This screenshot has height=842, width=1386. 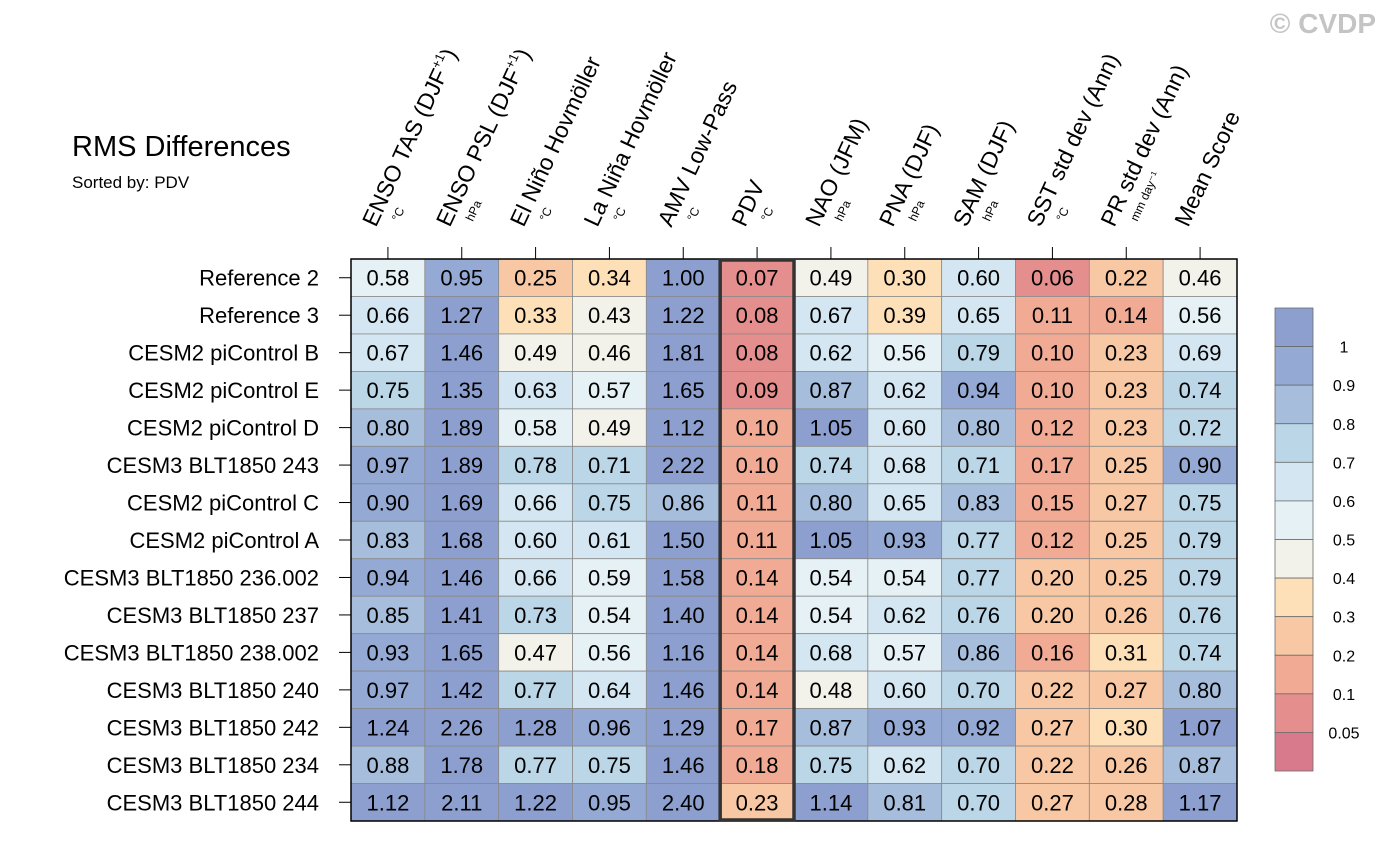 What do you see at coordinates (1344, 695) in the screenshot?
I see `colorbar-tick-label: 0.1` at bounding box center [1344, 695].